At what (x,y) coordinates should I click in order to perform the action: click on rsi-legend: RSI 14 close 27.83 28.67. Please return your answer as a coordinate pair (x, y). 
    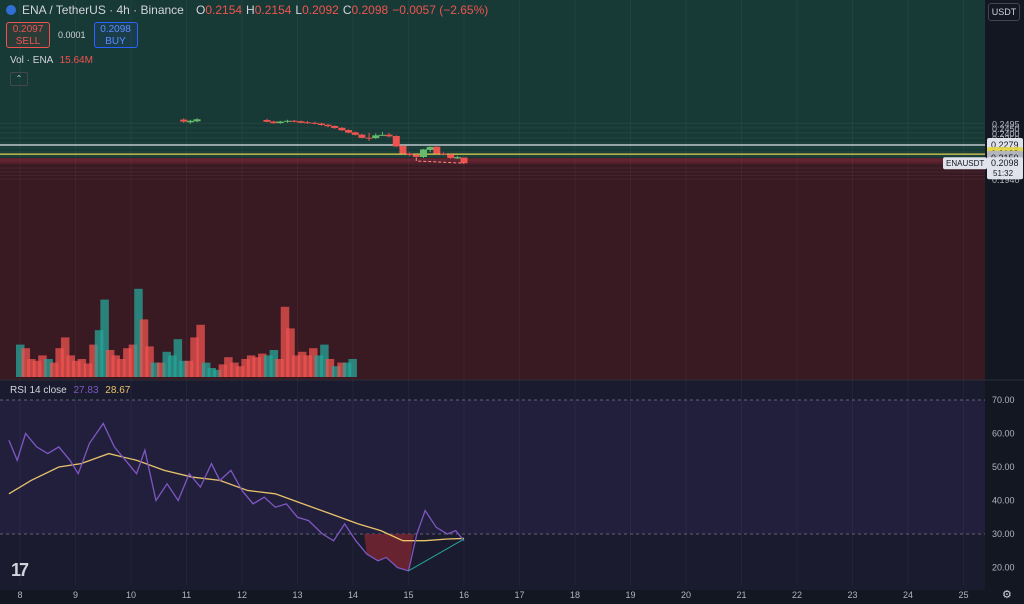
    Looking at the image, I should click on (70, 390).